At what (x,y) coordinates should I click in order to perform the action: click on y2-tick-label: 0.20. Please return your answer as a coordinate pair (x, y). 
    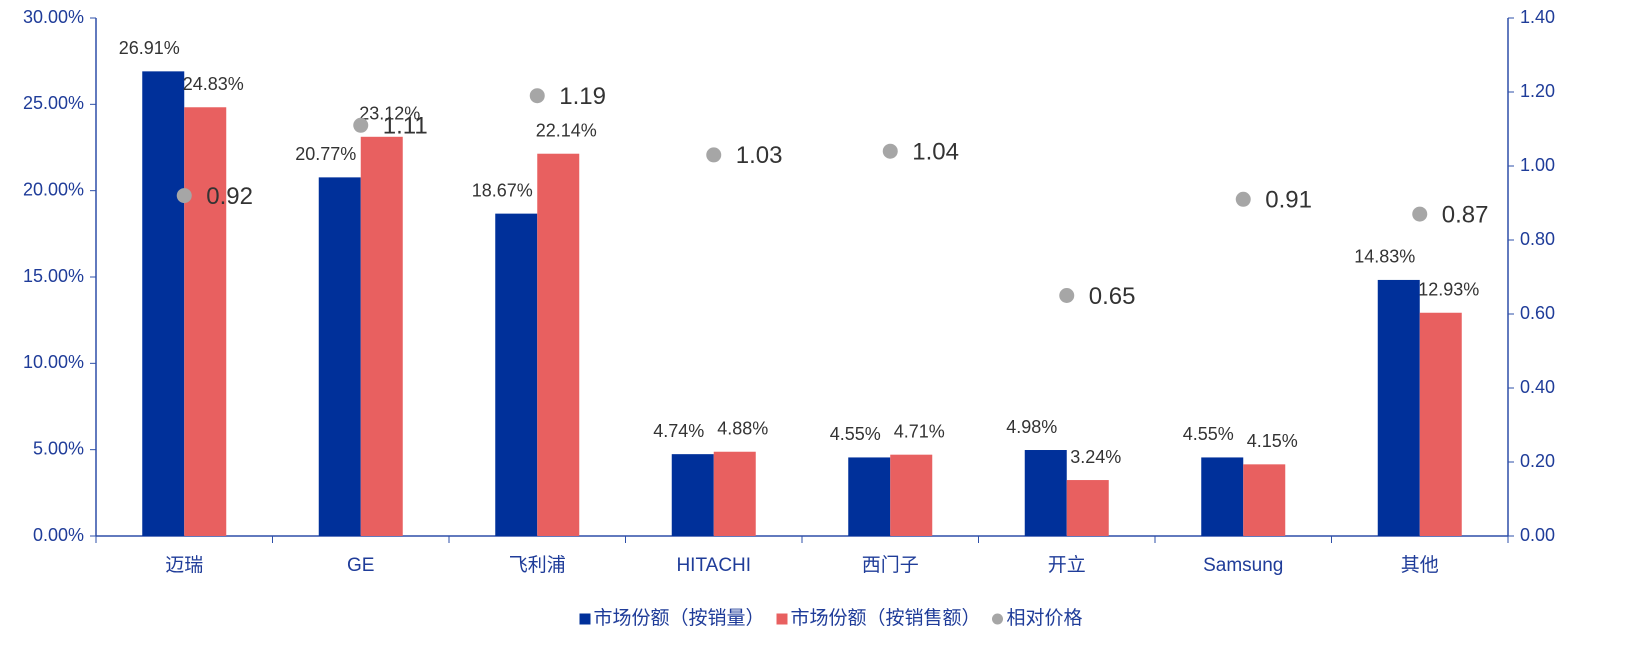
    Looking at the image, I should click on (1537, 461).